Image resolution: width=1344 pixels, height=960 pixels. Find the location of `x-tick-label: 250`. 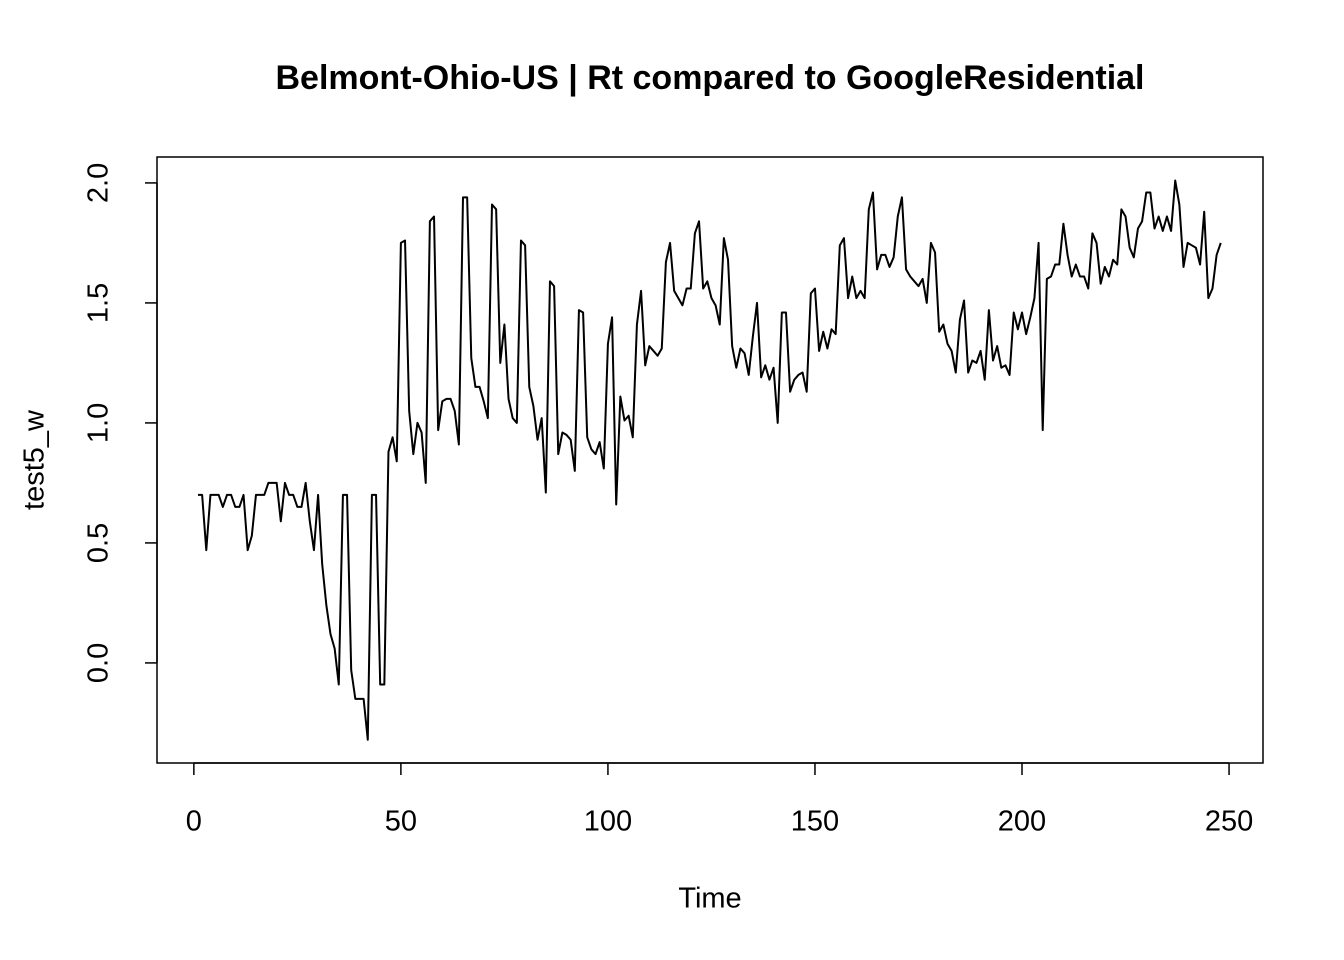

x-tick-label: 250 is located at coordinates (1229, 822).